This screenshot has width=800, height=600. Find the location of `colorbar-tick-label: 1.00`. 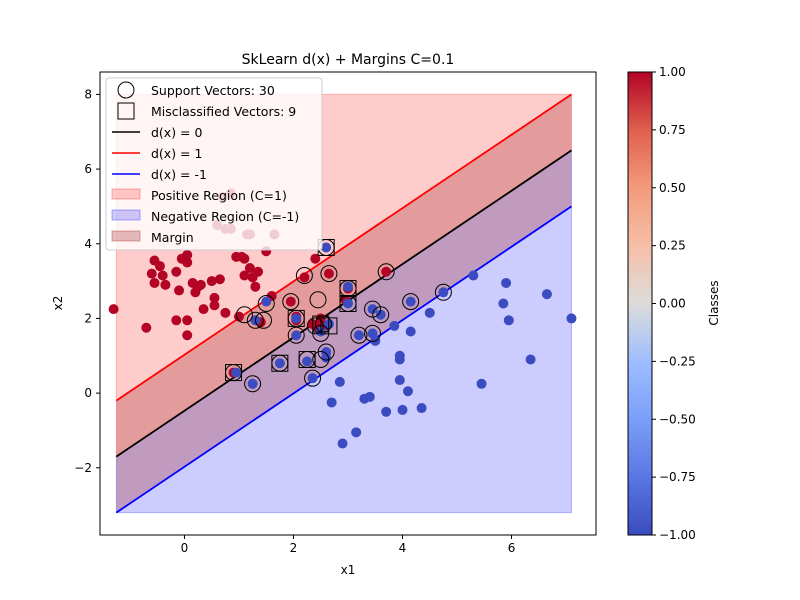

colorbar-tick-label: 1.00 is located at coordinates (672, 72).